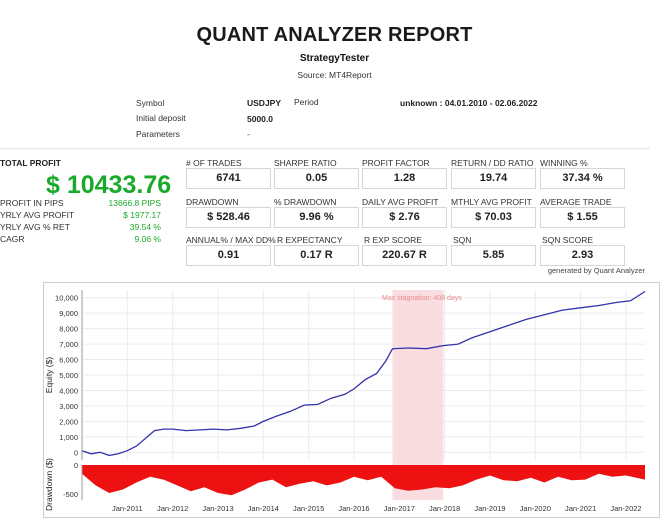 This screenshot has height=529, width=669. Describe the element at coordinates (306, 102) in the screenshot. I see `period-label: Period` at that location.